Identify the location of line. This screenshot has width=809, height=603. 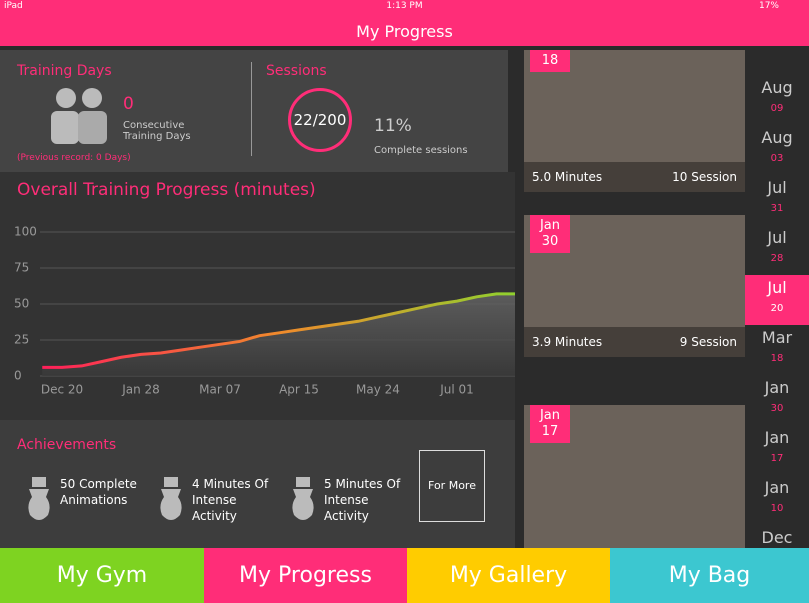
(278, 330).